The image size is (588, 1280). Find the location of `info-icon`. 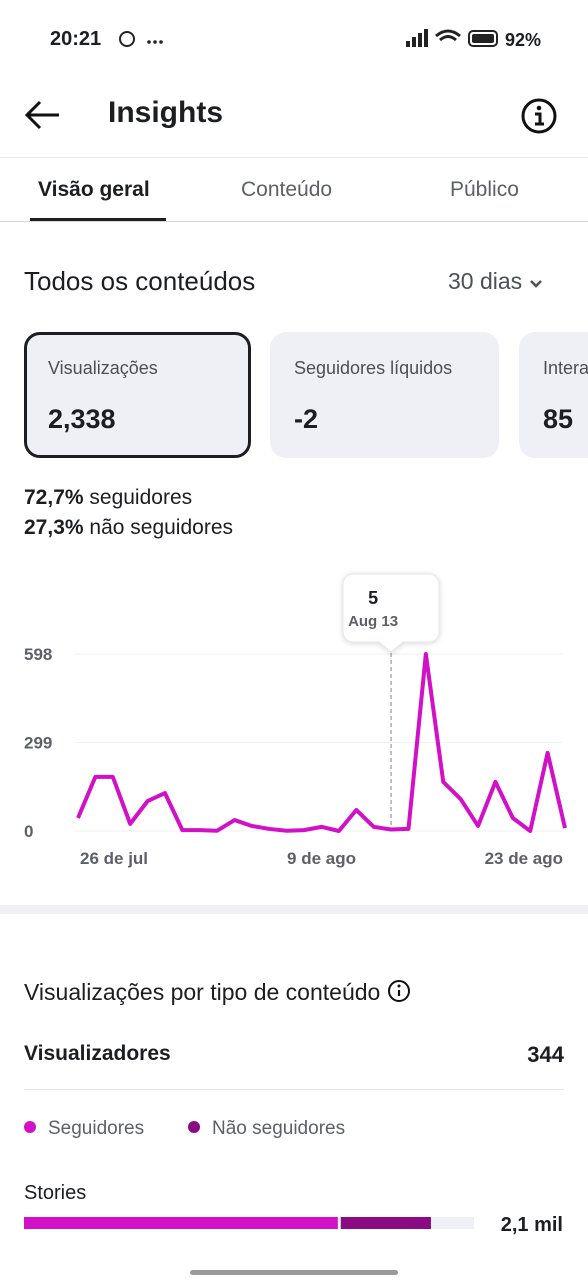

info-icon is located at coordinates (399, 991).